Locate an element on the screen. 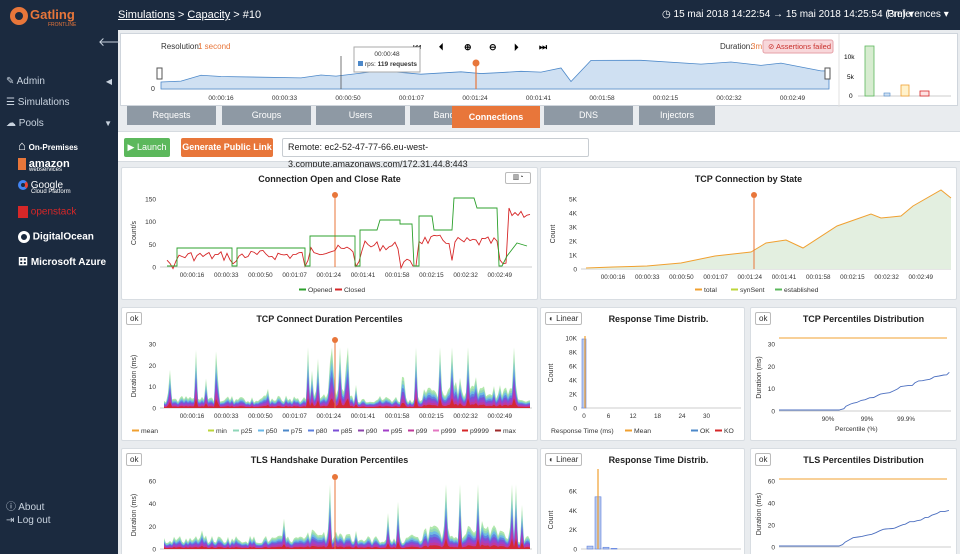 The image size is (960, 554). y-axis-label: Count is located at coordinates (553, 234).